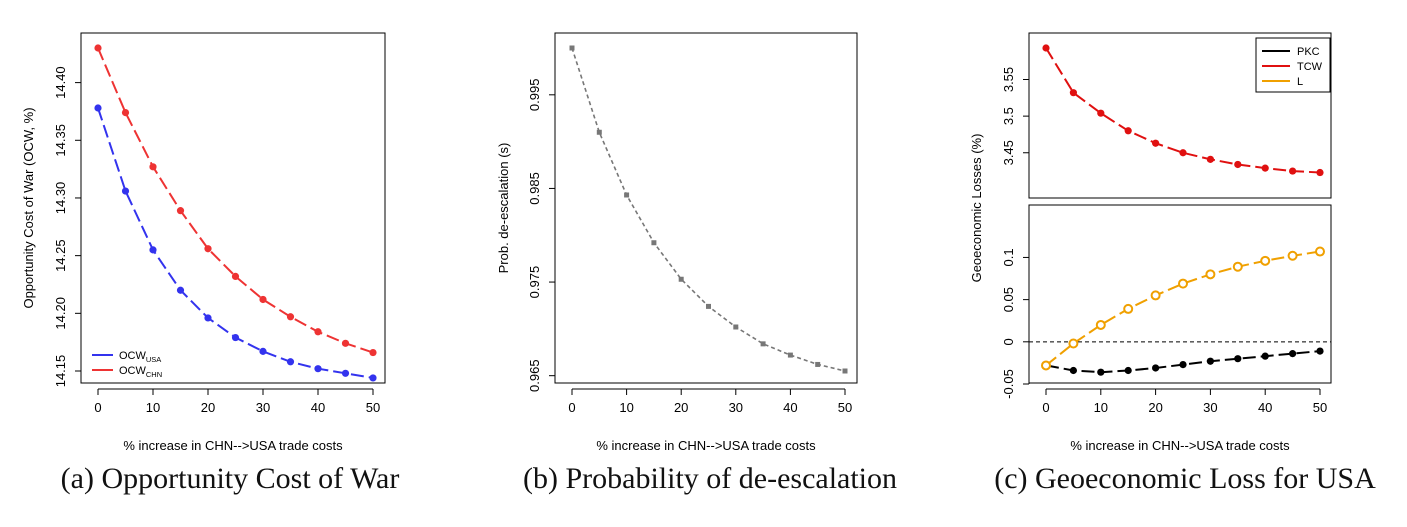 The width and height of the screenshot is (1407, 527). I want to click on legend-label-chn: OCWCHN, so click(140, 372).